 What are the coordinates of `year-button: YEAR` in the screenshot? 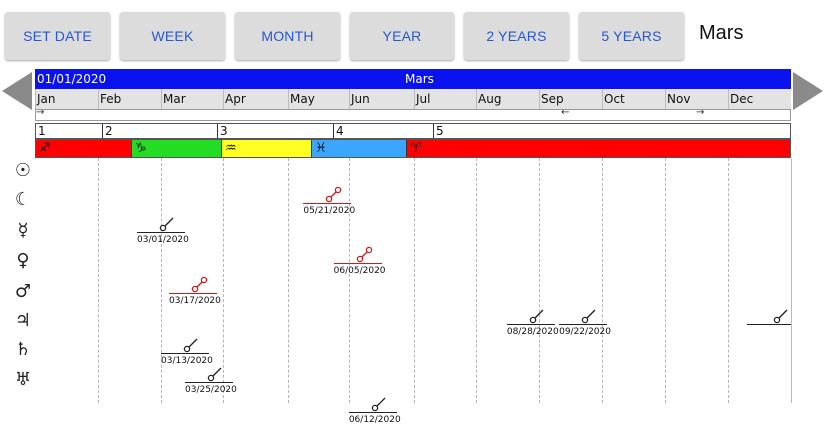 It's located at (402, 36).